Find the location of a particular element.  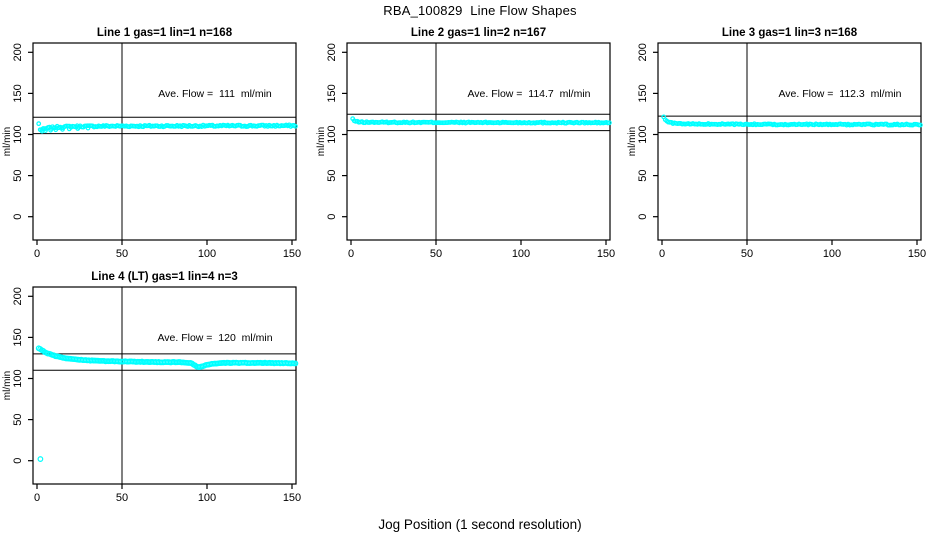

ave-flow-annotation: Ave. Flow = 120 ml/min is located at coordinates (214, 338).